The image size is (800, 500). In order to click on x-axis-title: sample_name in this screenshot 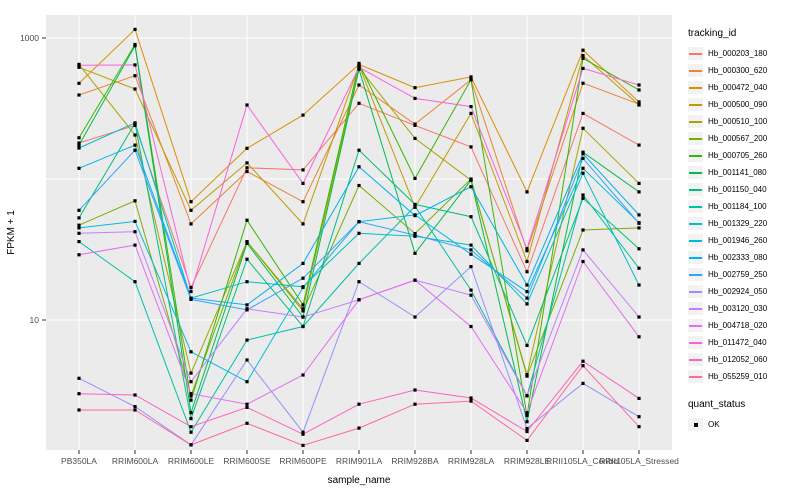, I will do `click(359, 480)`.